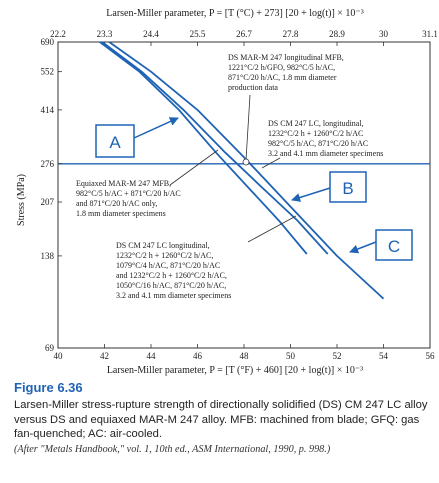 The height and width of the screenshot is (483, 439). Describe the element at coordinates (105, 34) in the screenshot. I see `top-tick-label: 23.3` at that location.